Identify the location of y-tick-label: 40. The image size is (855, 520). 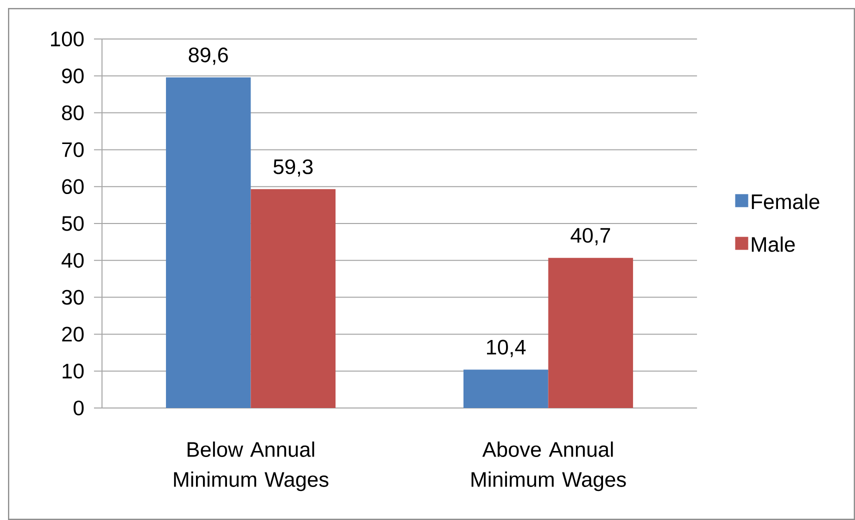
(73, 260).